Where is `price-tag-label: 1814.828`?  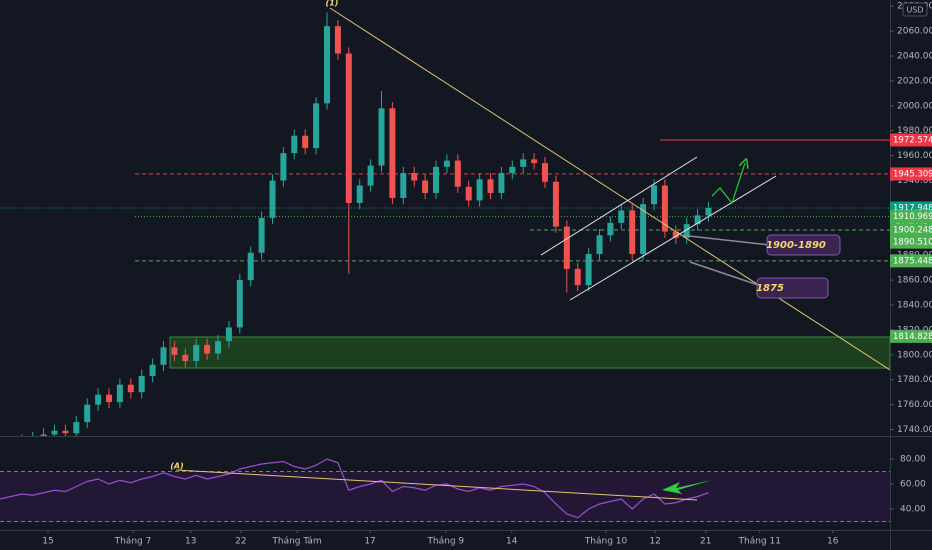 price-tag-label: 1814.828 is located at coordinates (912, 337).